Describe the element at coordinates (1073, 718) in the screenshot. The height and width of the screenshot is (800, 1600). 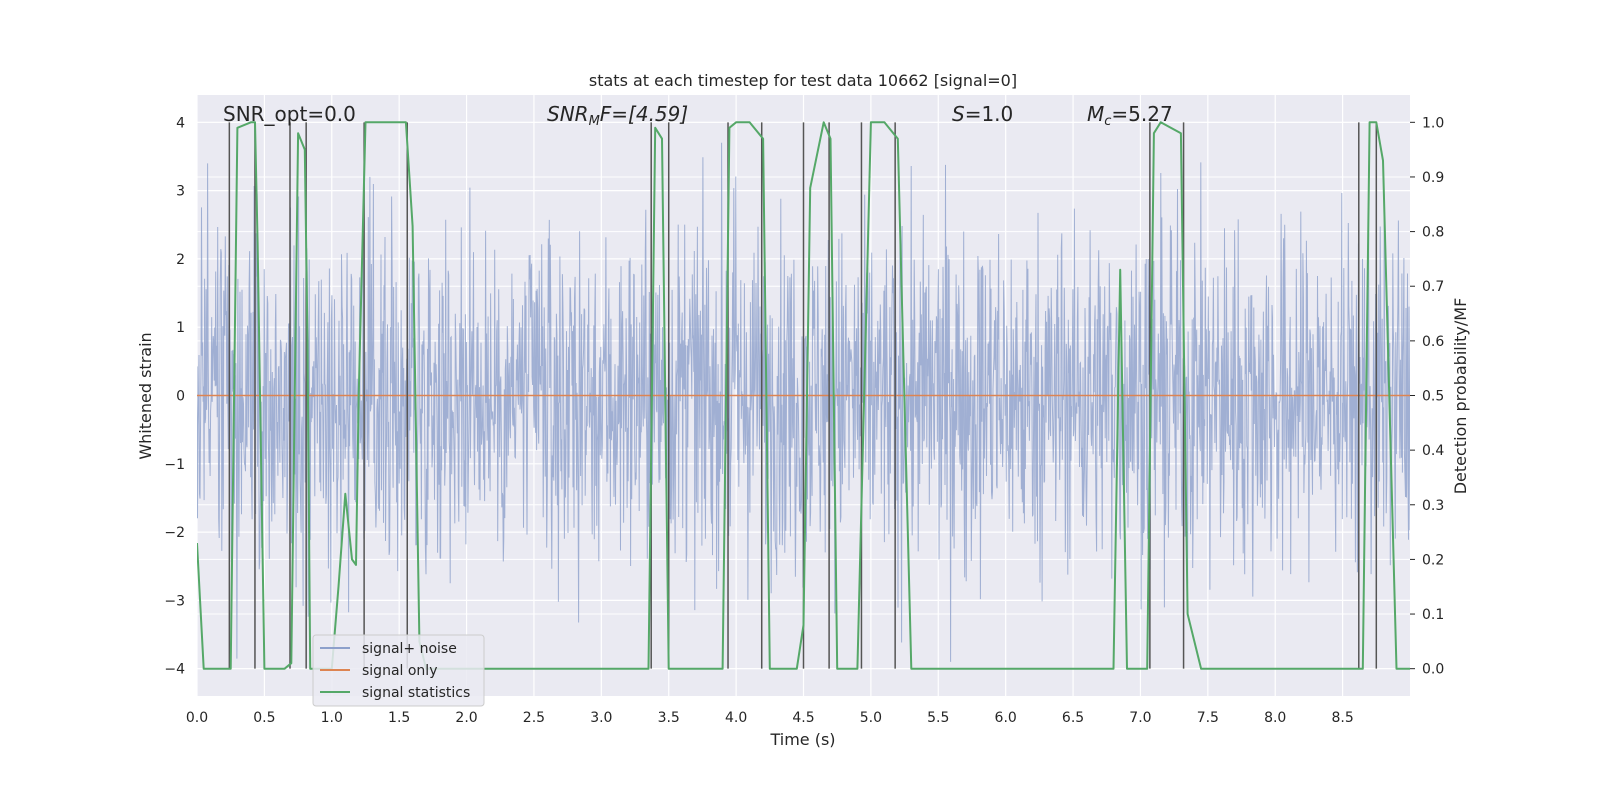
I see `x-tick-label: 6.5` at that location.